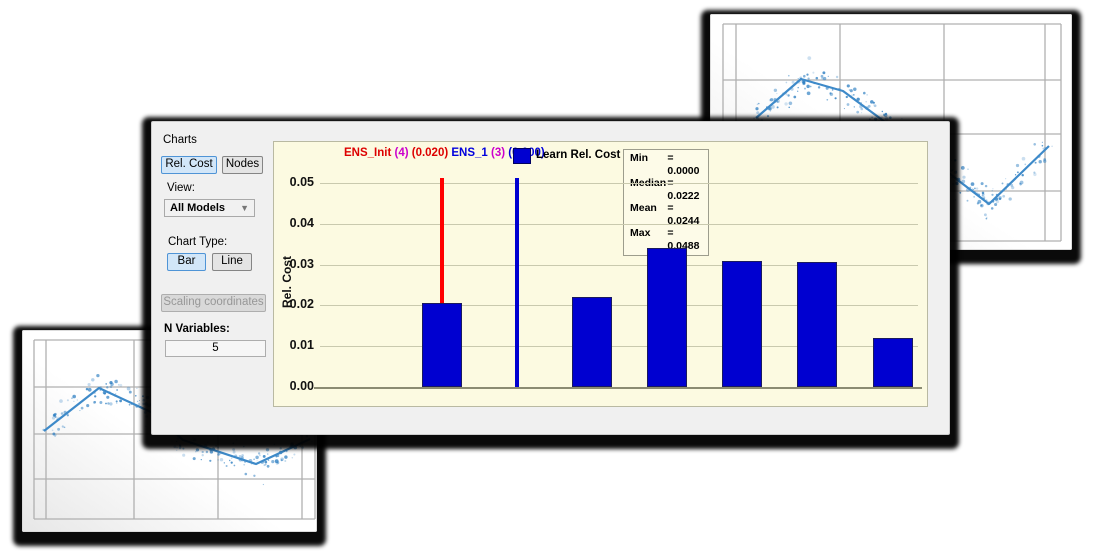 The width and height of the screenshot is (1104, 556). Describe the element at coordinates (198, 208) in the screenshot. I see `view-dropdown-value: All Models` at that location.